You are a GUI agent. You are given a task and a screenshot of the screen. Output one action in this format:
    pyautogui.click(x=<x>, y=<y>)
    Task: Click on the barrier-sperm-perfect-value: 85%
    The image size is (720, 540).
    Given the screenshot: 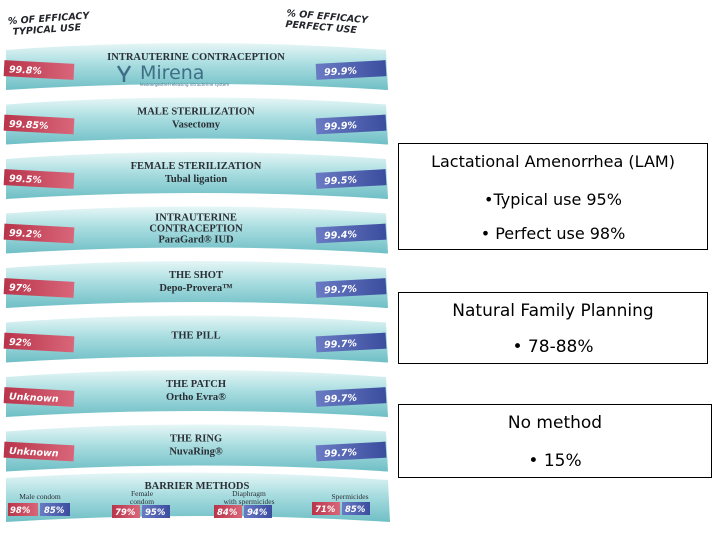 What is the action you would take?
    pyautogui.click(x=355, y=510)
    